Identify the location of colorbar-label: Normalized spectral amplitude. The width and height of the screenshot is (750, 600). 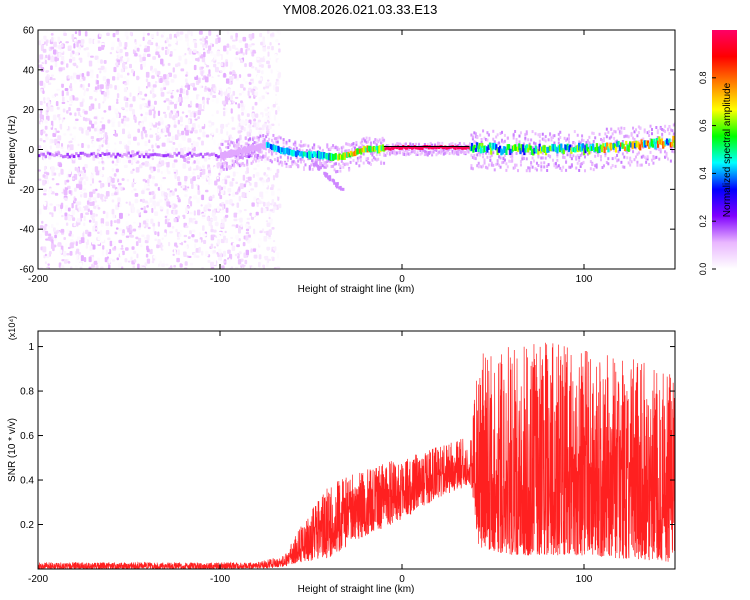
(727, 149).